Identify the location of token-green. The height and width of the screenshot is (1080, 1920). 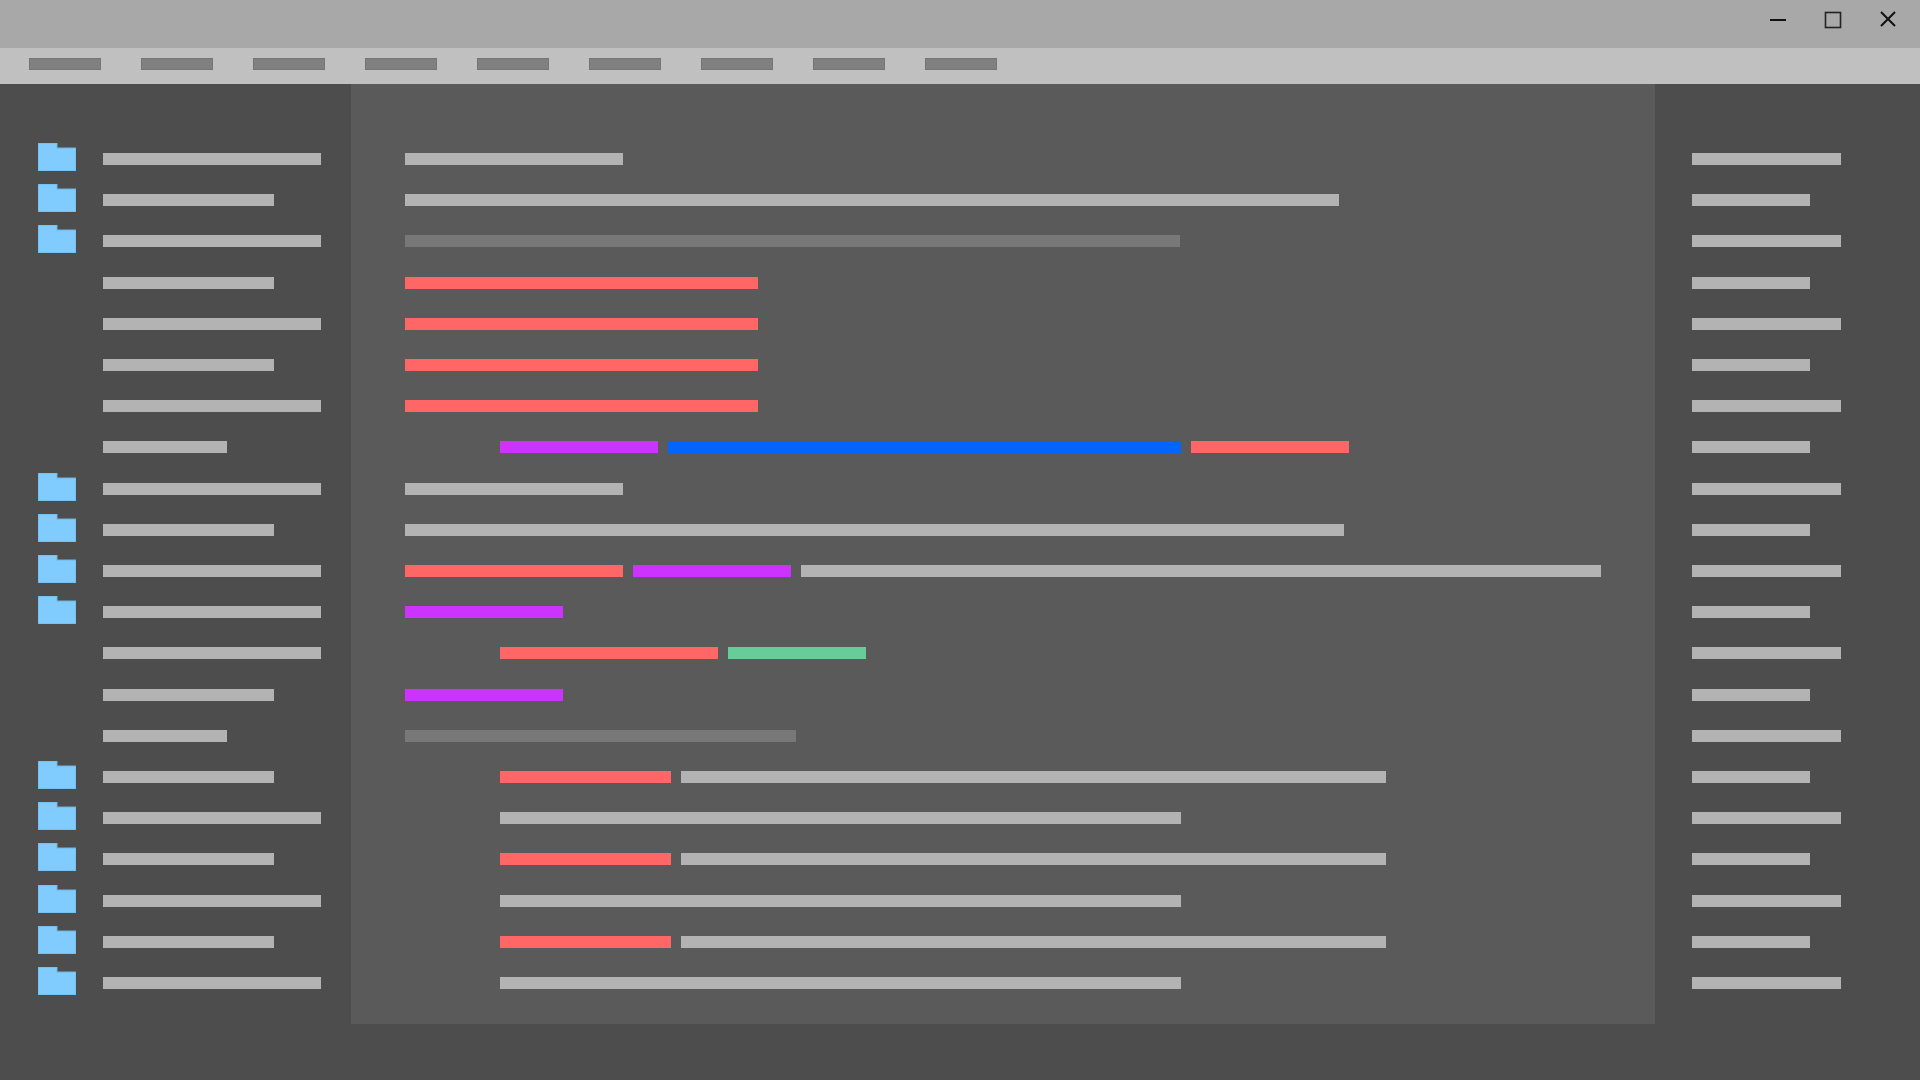
(797, 653).